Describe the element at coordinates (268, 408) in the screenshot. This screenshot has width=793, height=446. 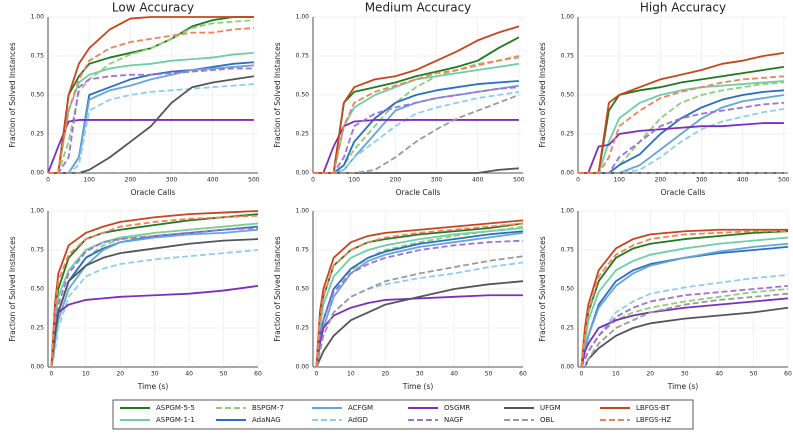
I see `legend-label: BSPGM-7` at that location.